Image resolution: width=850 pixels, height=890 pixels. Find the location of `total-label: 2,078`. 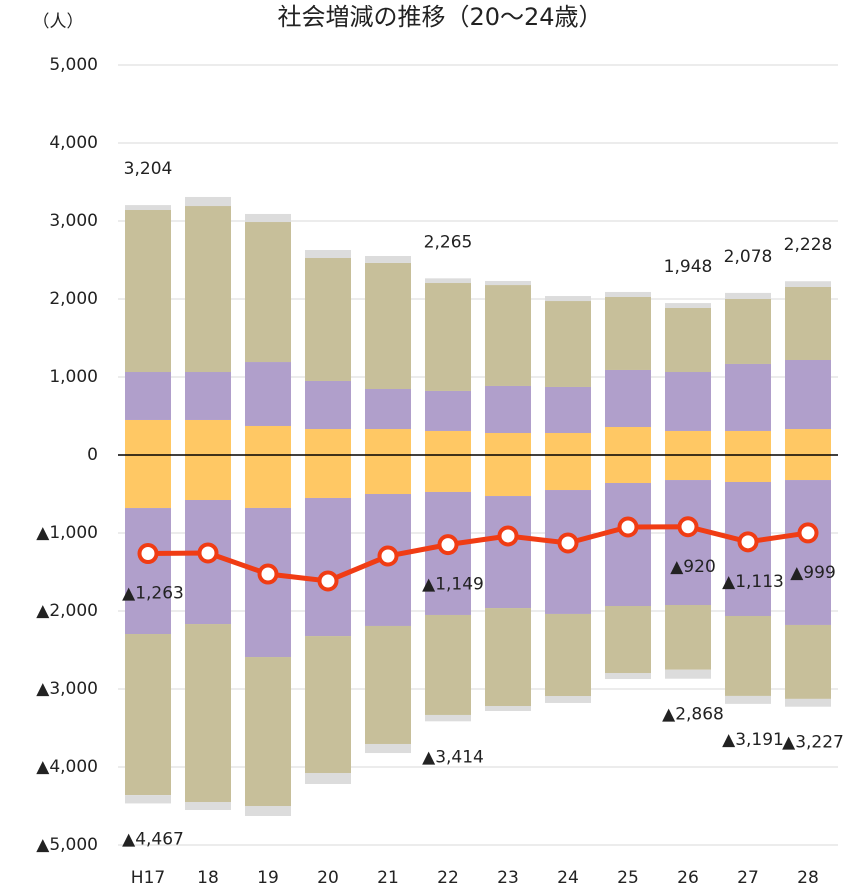

total-label: 2,078 is located at coordinates (748, 257).